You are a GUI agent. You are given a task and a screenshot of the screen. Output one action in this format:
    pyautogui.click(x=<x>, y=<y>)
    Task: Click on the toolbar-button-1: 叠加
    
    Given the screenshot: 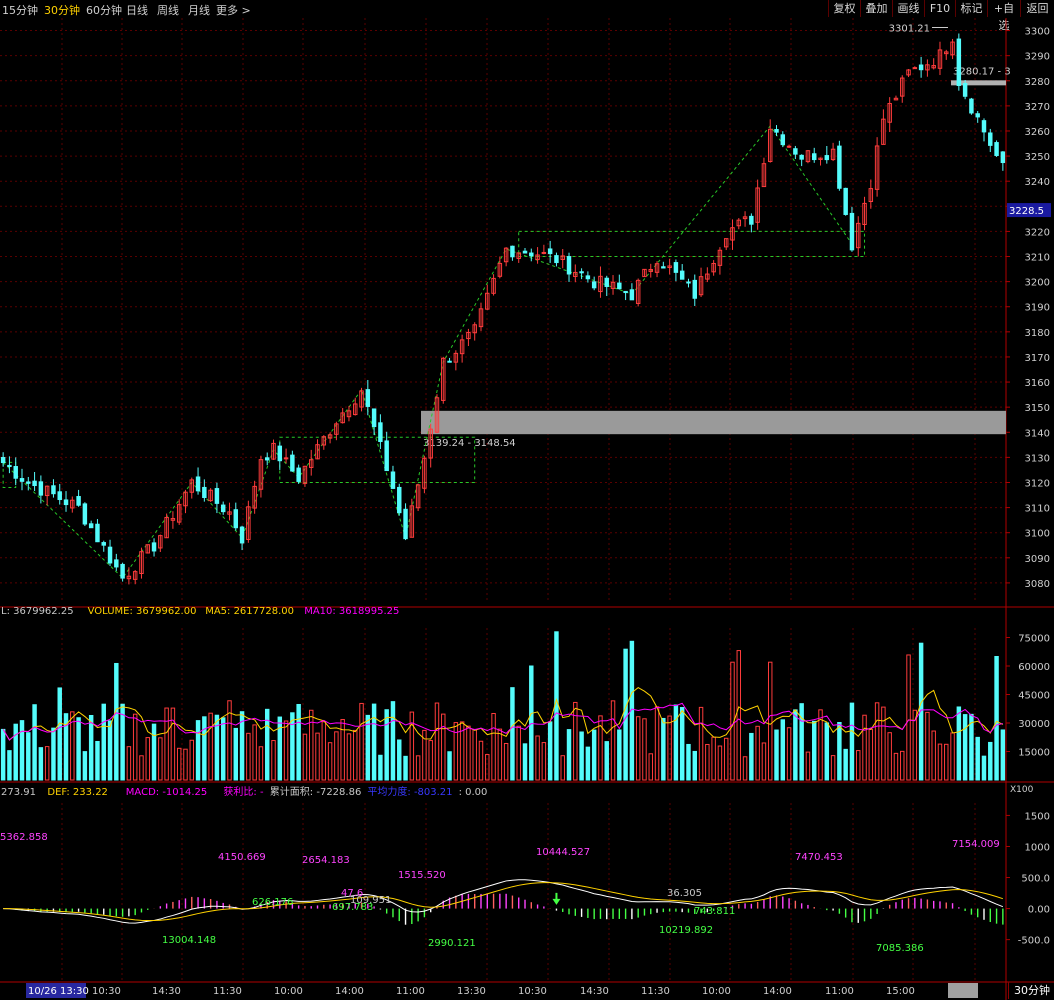 What is the action you would take?
    pyautogui.click(x=876, y=8)
    